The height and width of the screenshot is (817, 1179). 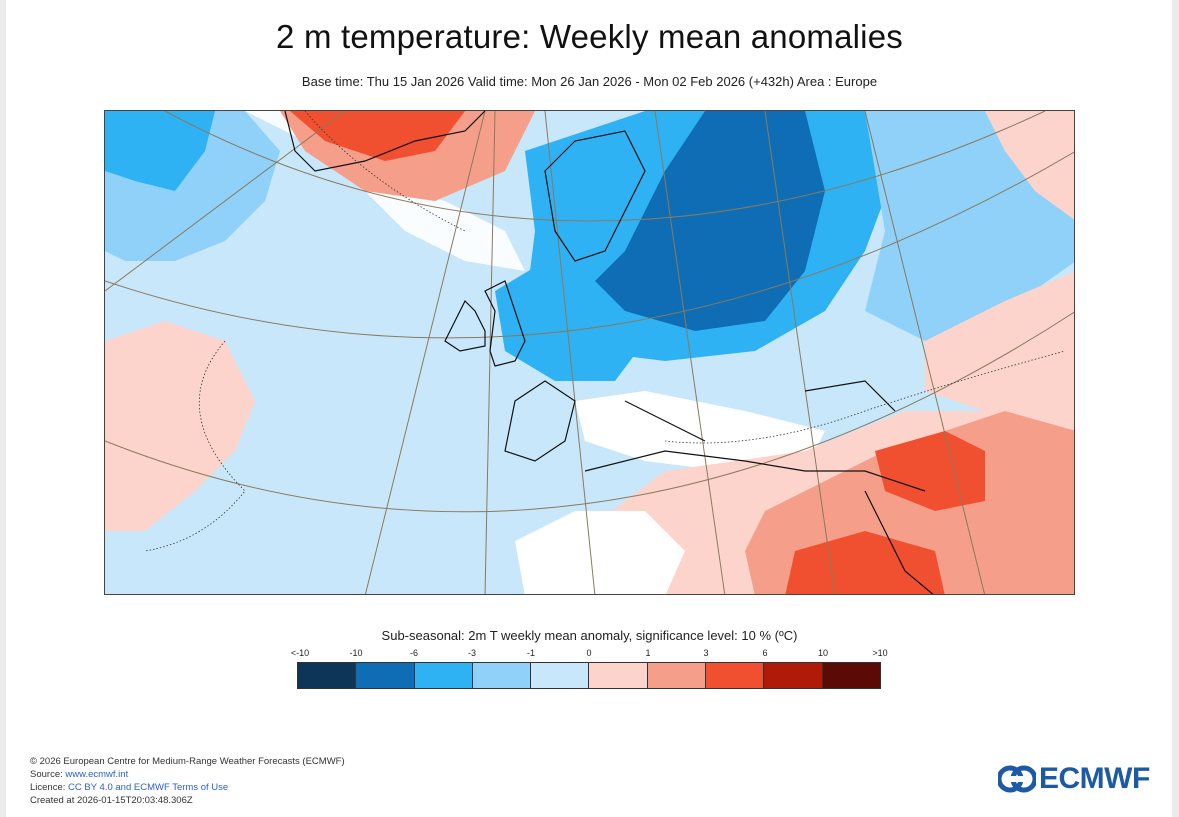 I want to click on footer-source-label: Source:, so click(x=48, y=774).